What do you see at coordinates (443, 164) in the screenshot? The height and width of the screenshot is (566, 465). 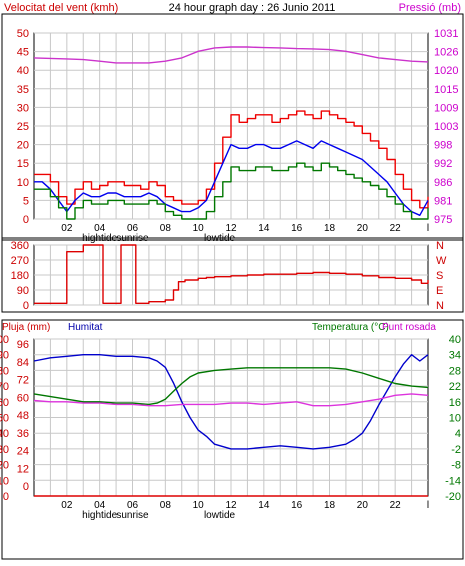 I see `pressure-tick-label: 992` at bounding box center [443, 164].